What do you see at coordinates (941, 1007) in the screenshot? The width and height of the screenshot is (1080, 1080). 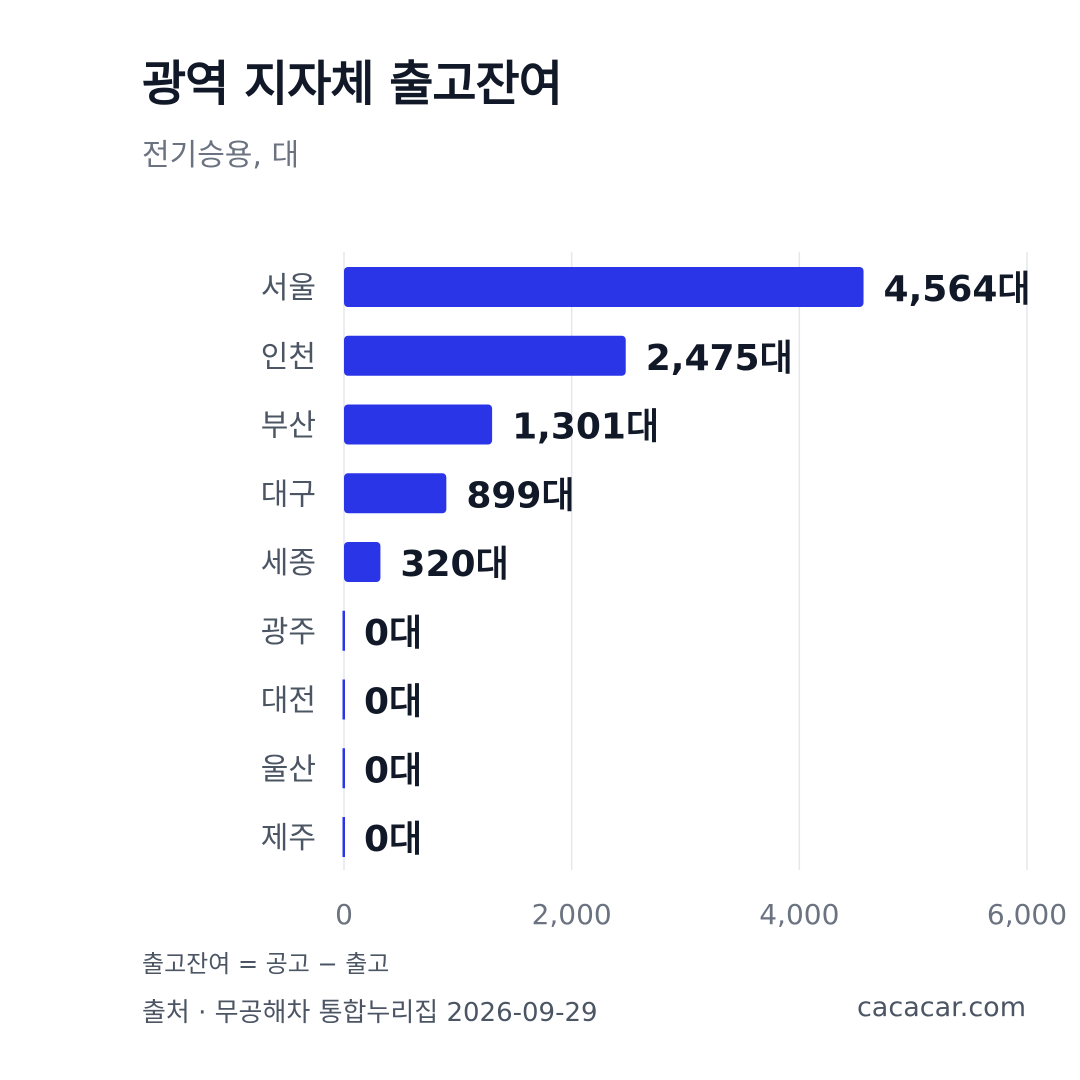 I see `site-link: cacacar.com` at bounding box center [941, 1007].